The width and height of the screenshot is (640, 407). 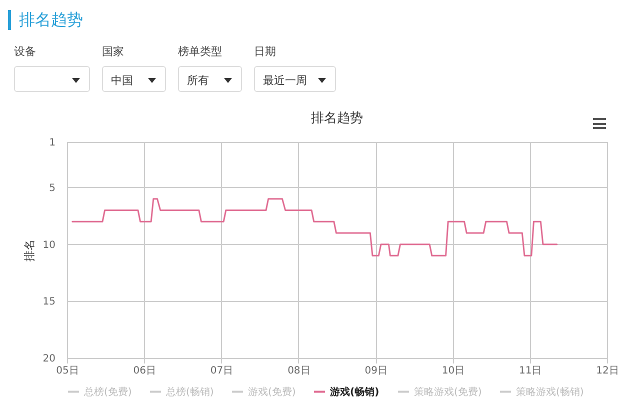 What do you see at coordinates (134, 79) in the screenshot?
I see `dropdown-field: 中国` at bounding box center [134, 79].